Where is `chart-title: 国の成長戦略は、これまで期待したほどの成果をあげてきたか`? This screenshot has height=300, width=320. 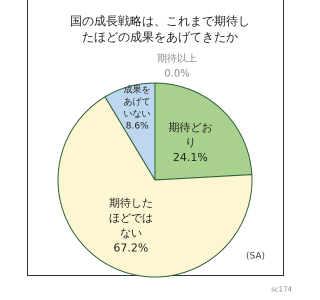
chart-title: 国の成長戦略は、これまで期待したほどの成果をあげてきたか is located at coordinates (160, 29).